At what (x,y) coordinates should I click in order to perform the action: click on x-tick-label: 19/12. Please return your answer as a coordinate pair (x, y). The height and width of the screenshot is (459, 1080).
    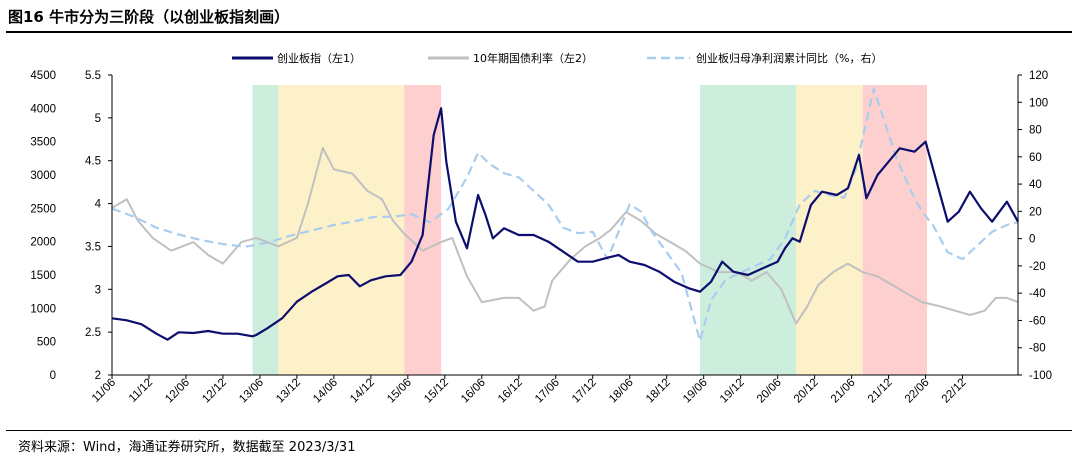
    Looking at the image, I should click on (732, 391).